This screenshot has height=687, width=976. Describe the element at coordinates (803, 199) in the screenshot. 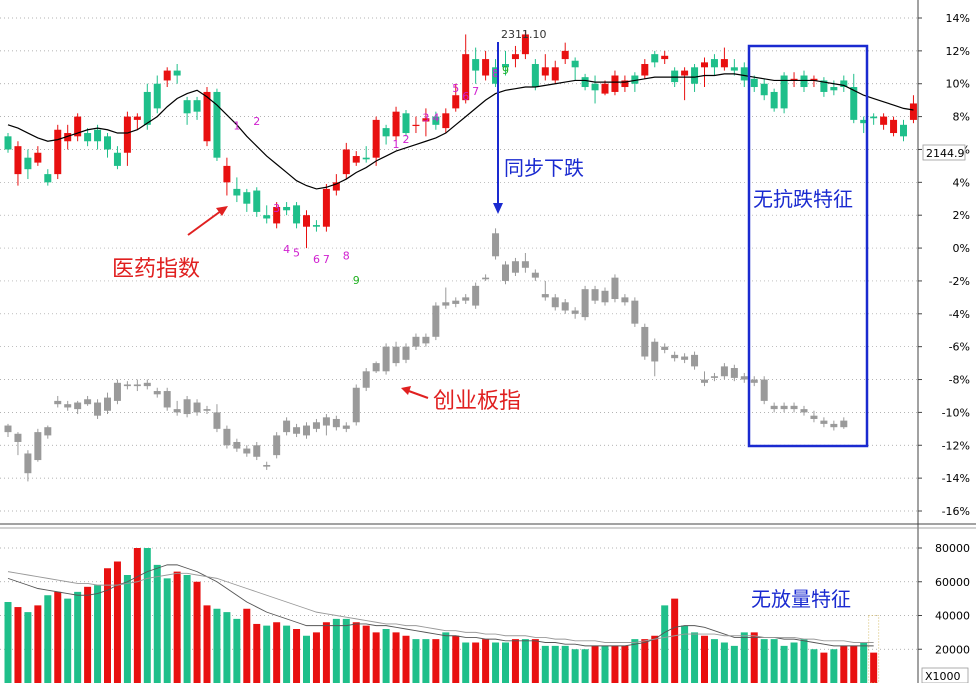

I see `no-resist-label: 无抗跌特征` at that location.